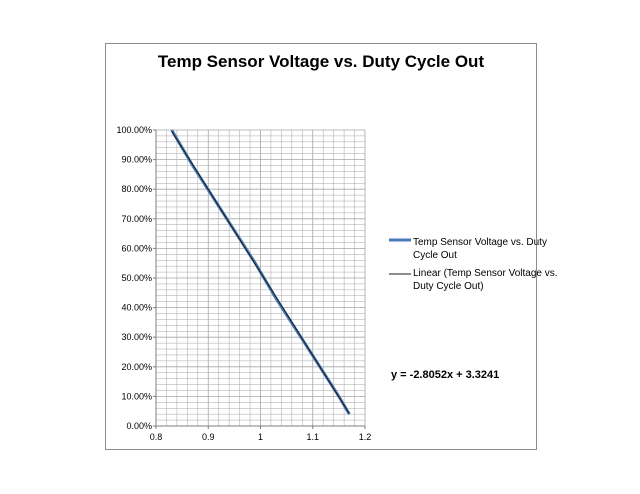  What do you see at coordinates (400, 240) in the screenshot?
I see `legend-series-swatch` at bounding box center [400, 240].